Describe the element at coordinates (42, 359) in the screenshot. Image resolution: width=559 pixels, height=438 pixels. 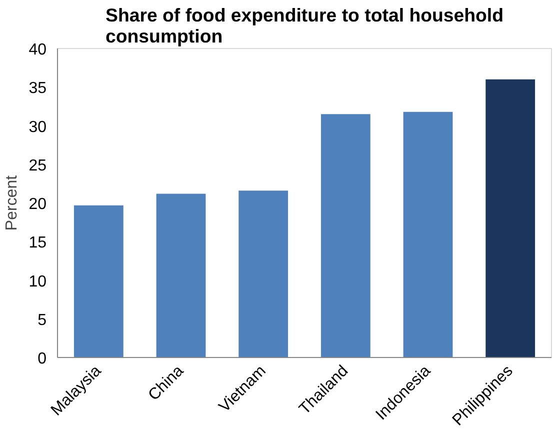
I see `y-tick-label: 0` at that location.